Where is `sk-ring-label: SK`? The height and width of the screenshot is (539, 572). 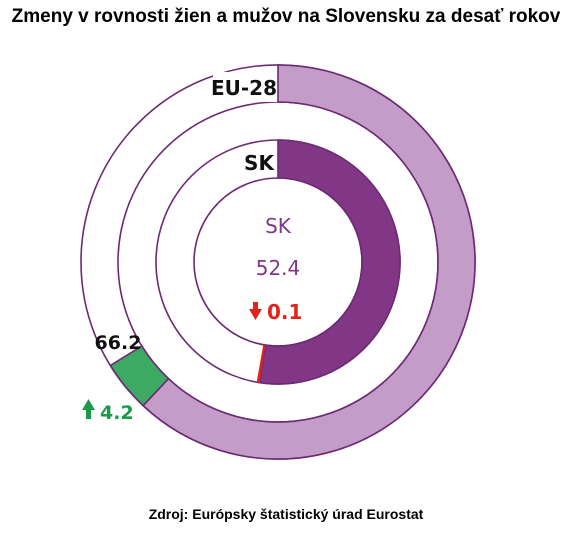
sk-ring-label: SK is located at coordinates (259, 163).